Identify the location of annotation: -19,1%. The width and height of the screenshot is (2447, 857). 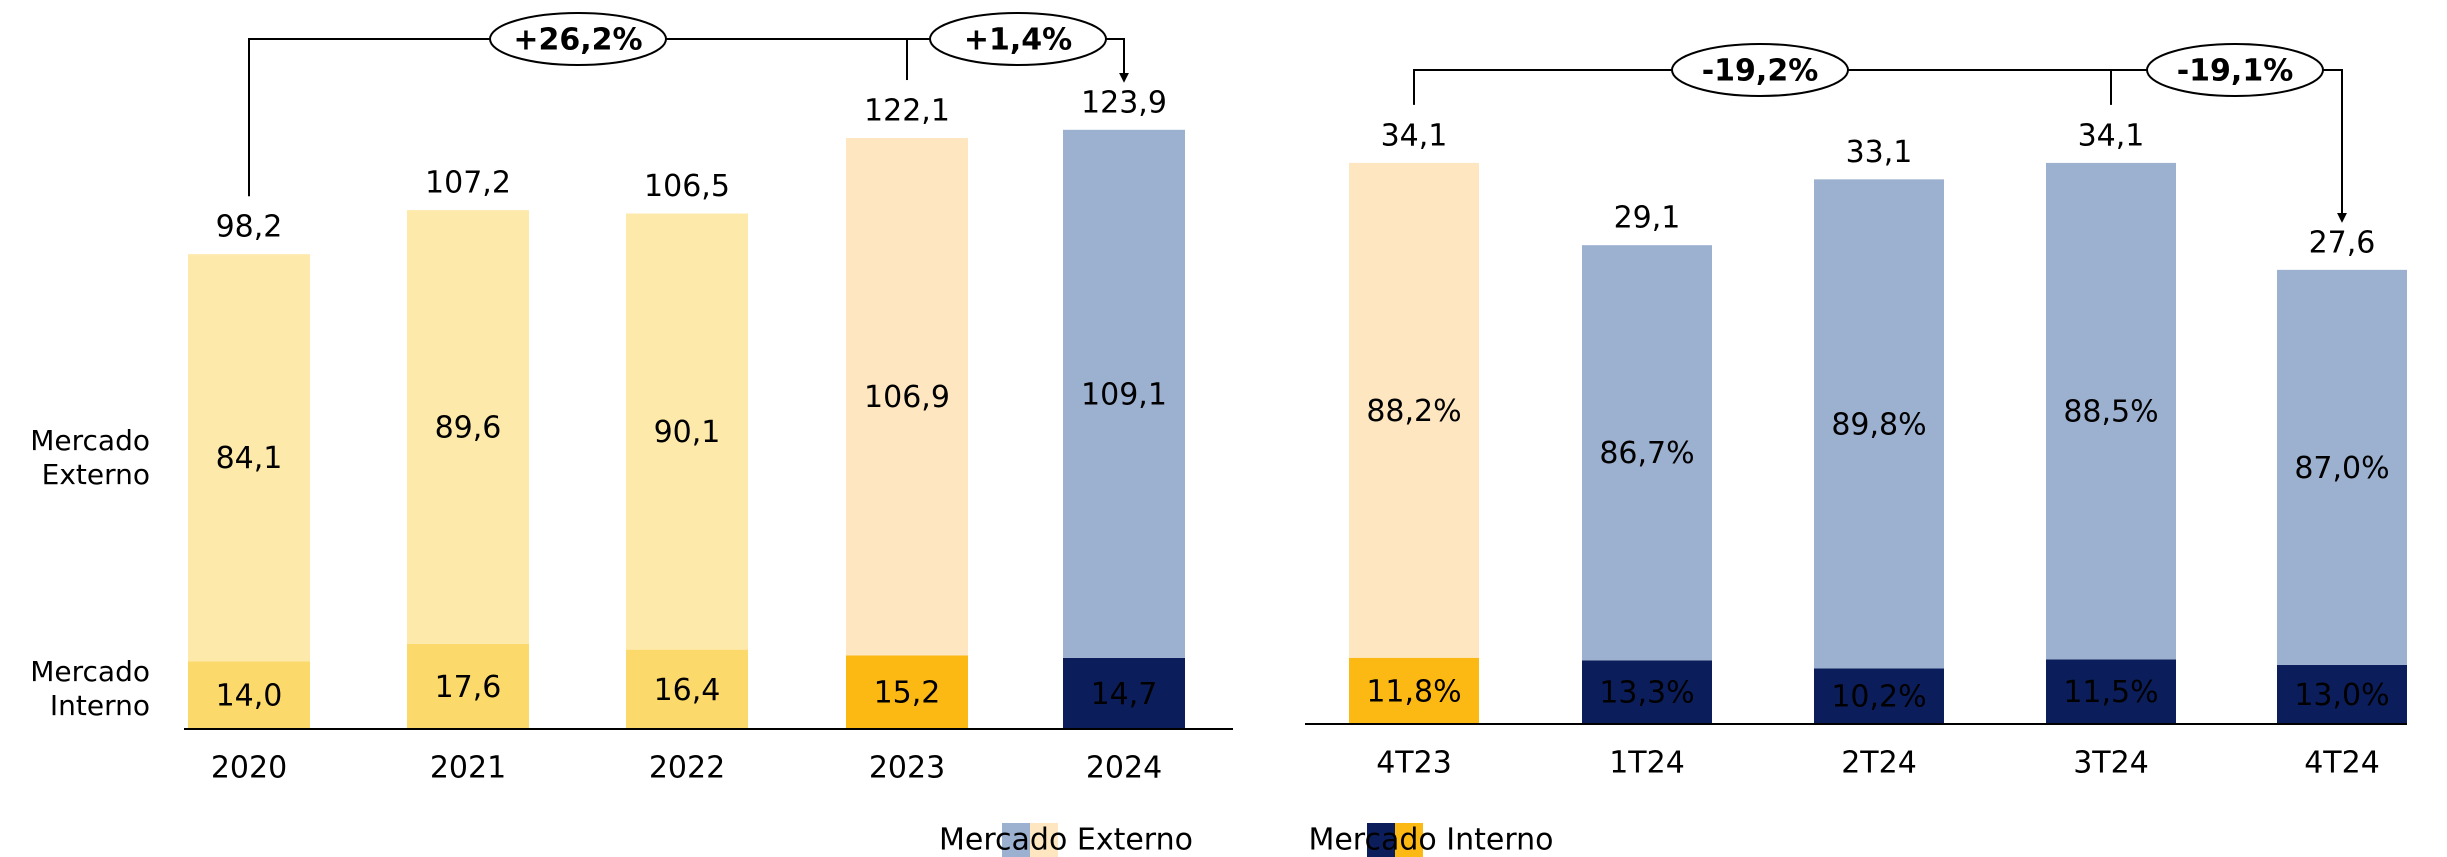
(2235, 71).